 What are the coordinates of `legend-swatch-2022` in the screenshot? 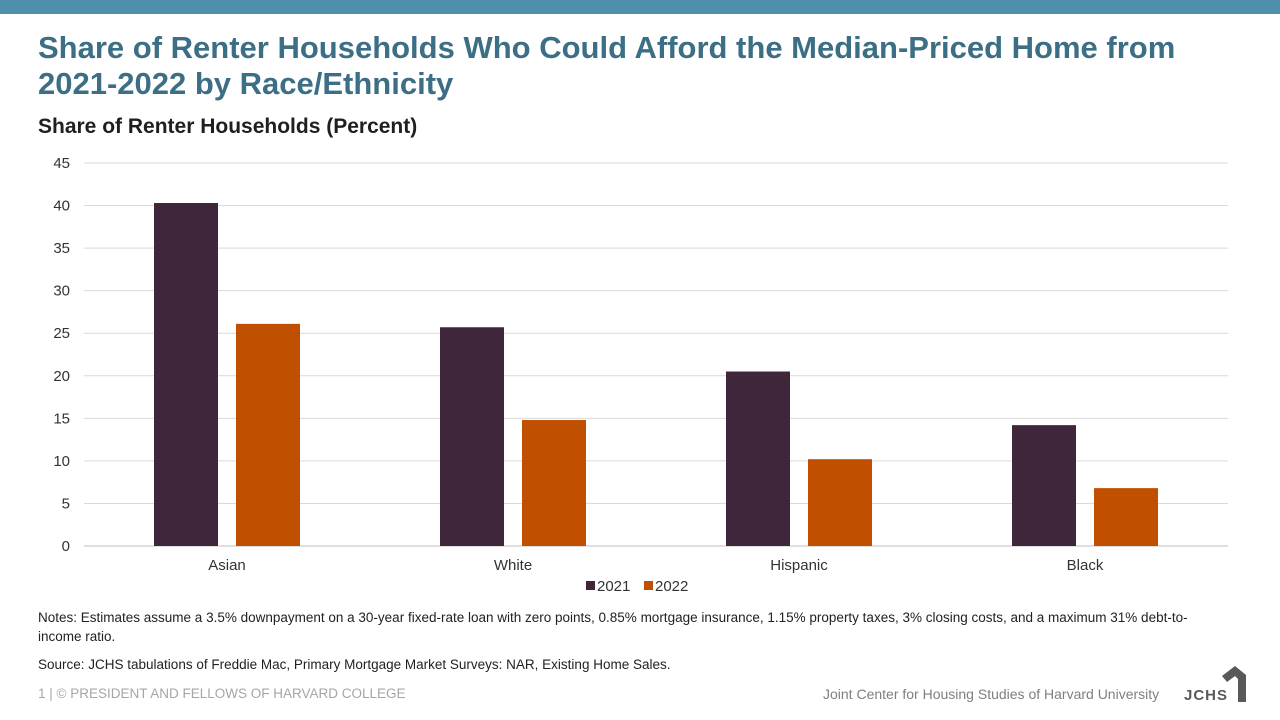 It's located at (648, 585).